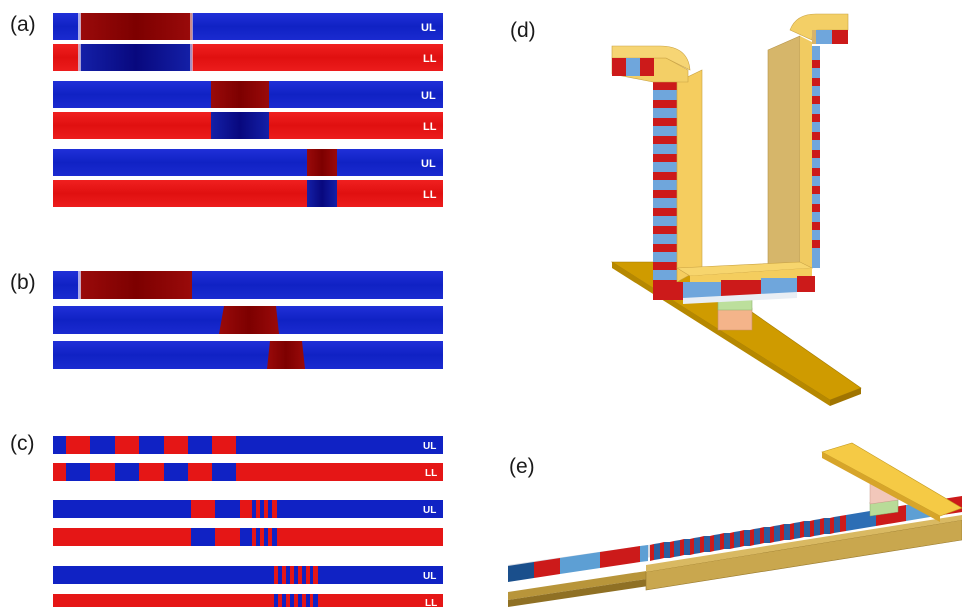 This screenshot has height=607, width=962. What do you see at coordinates (816, 157) in the screenshot?
I see `right-arm-stripes` at bounding box center [816, 157].